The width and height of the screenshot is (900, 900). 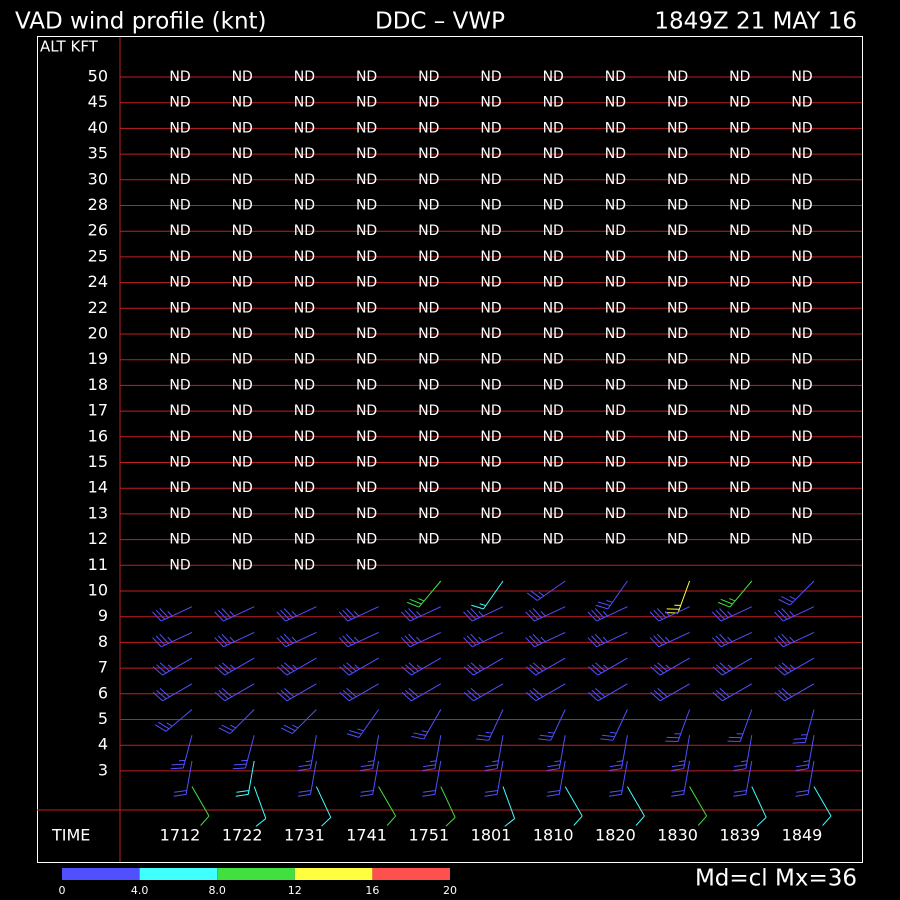 I want to click on level-label: 6, so click(x=103, y=692).